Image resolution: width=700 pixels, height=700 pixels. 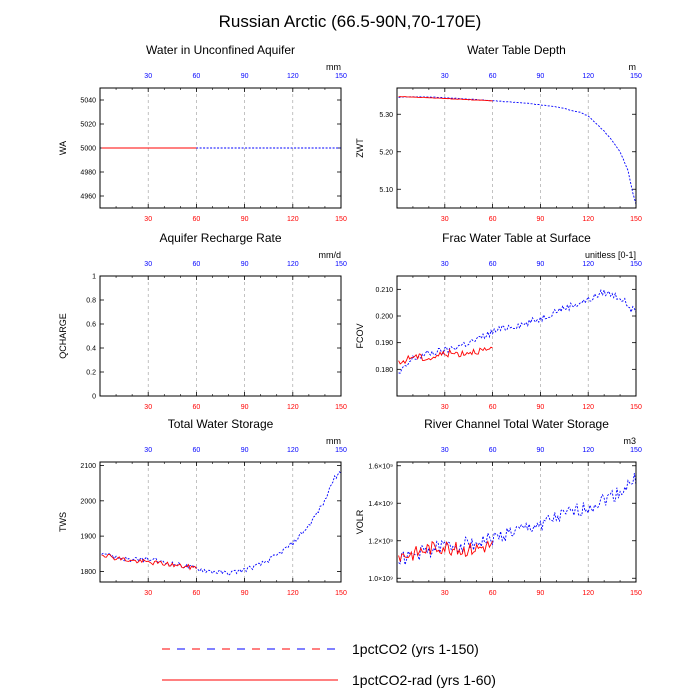 What do you see at coordinates (380, 504) in the screenshot?
I see `y-tick-label: 1.4×10⁹` at bounding box center [380, 504].